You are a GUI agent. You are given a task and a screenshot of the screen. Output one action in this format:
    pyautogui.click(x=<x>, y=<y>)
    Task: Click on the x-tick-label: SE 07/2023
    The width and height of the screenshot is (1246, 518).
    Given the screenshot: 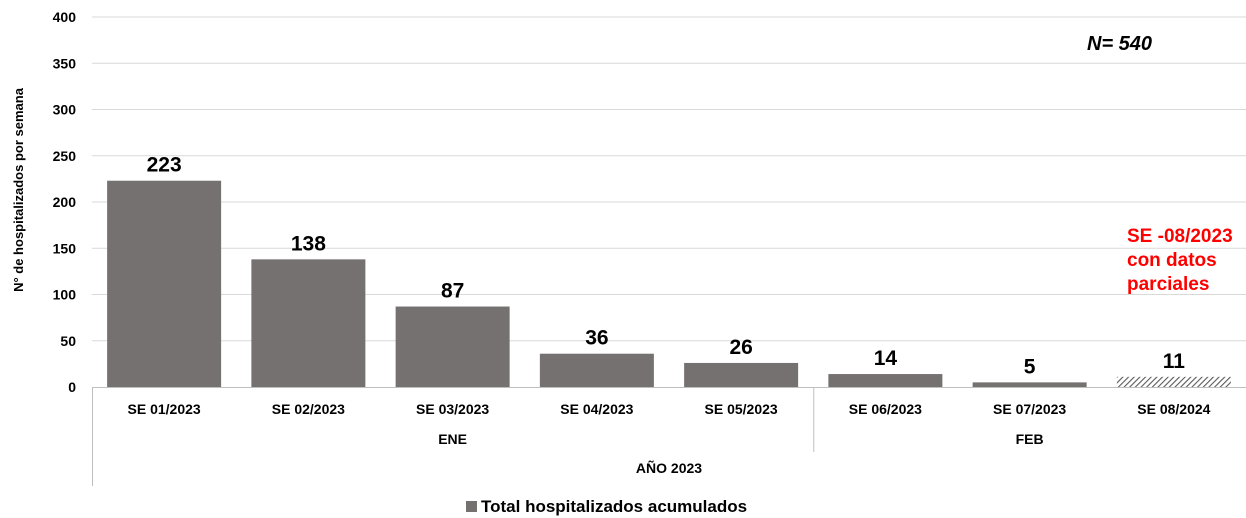 What is the action you would take?
    pyautogui.click(x=1029, y=409)
    